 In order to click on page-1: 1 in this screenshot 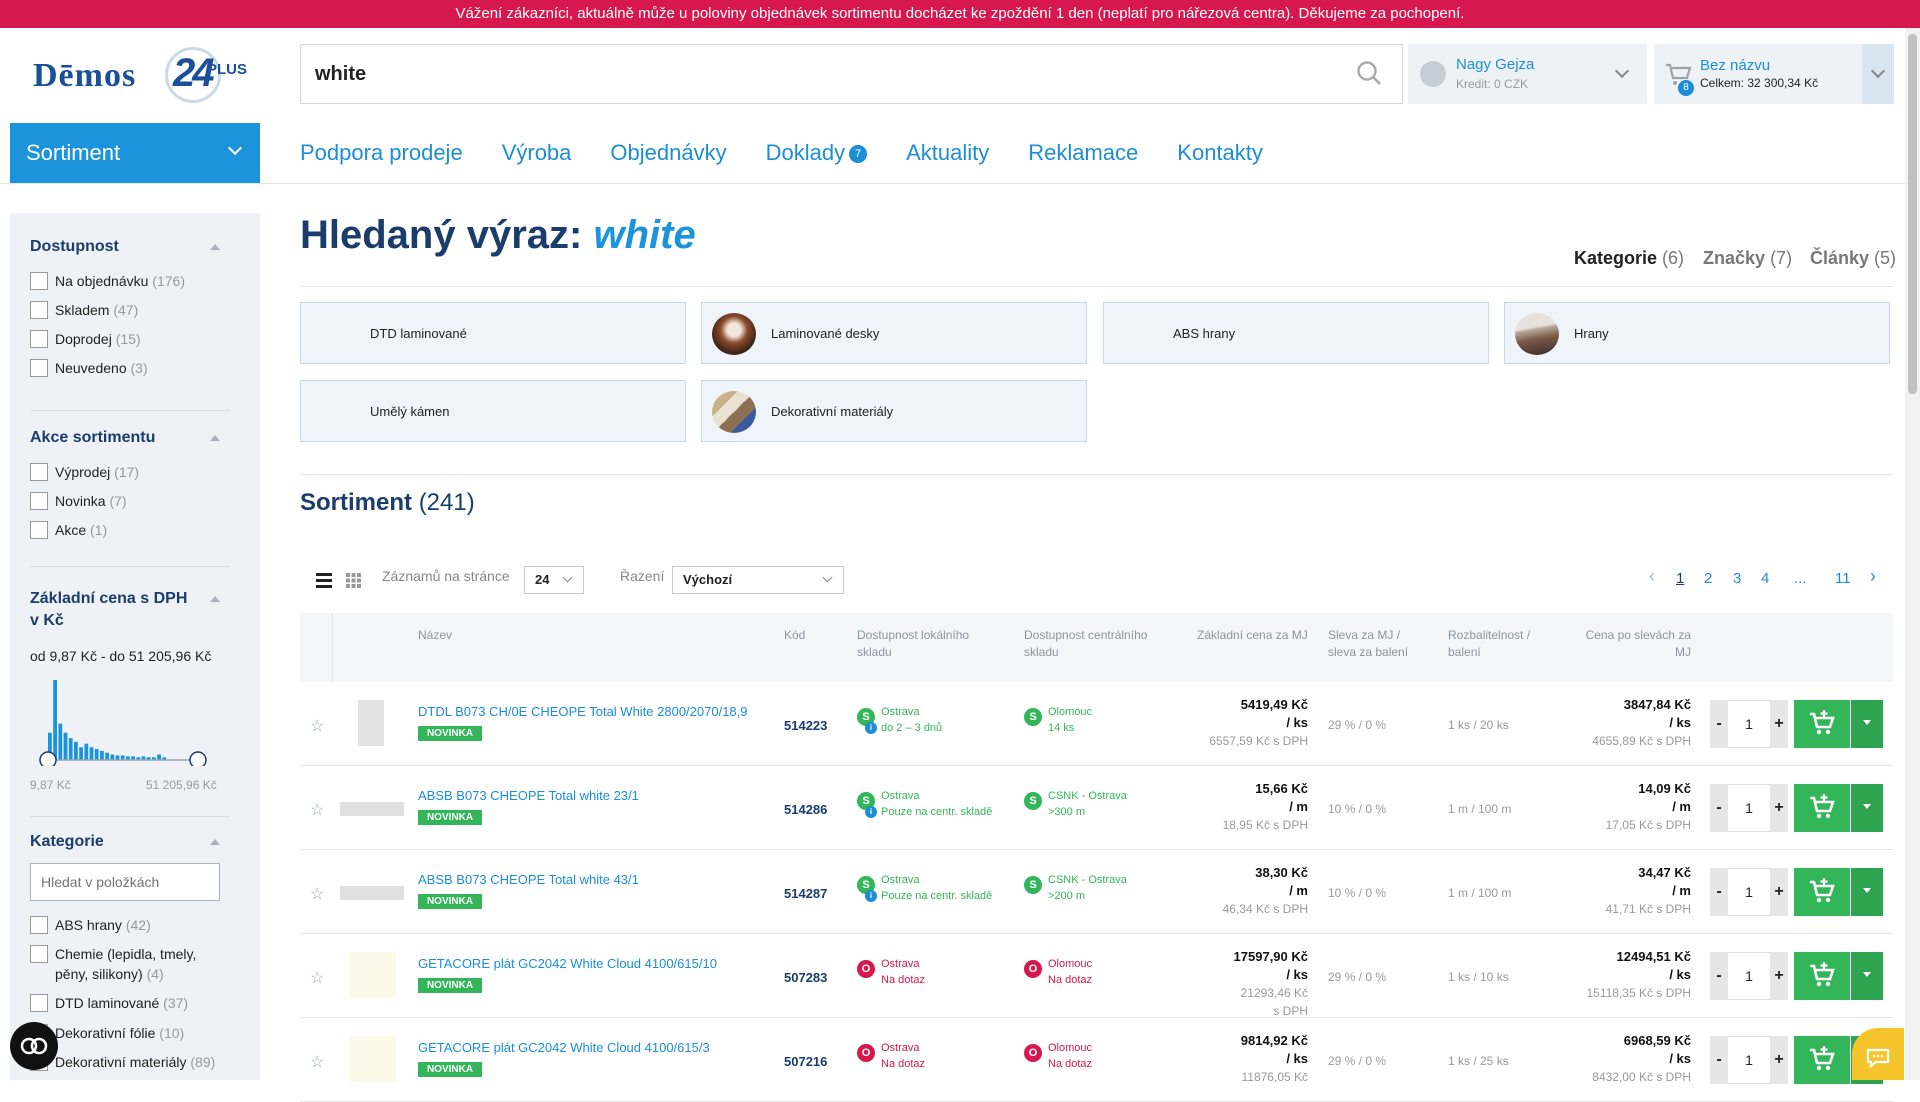, I will do `click(1680, 578)`.